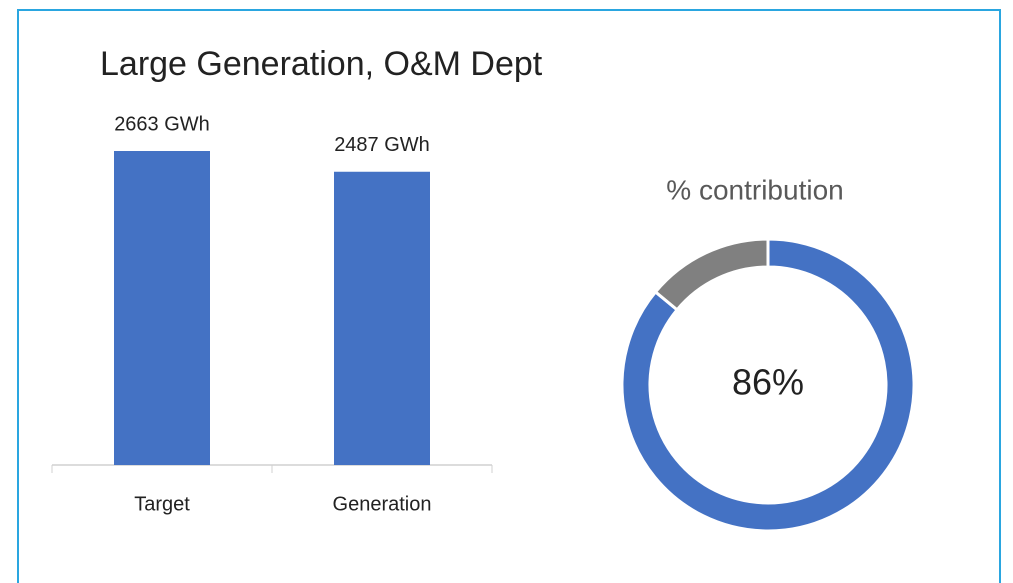 The width and height of the screenshot is (1013, 583). Describe the element at coordinates (162, 504) in the screenshot. I see `x-tick-label: Target` at that location.